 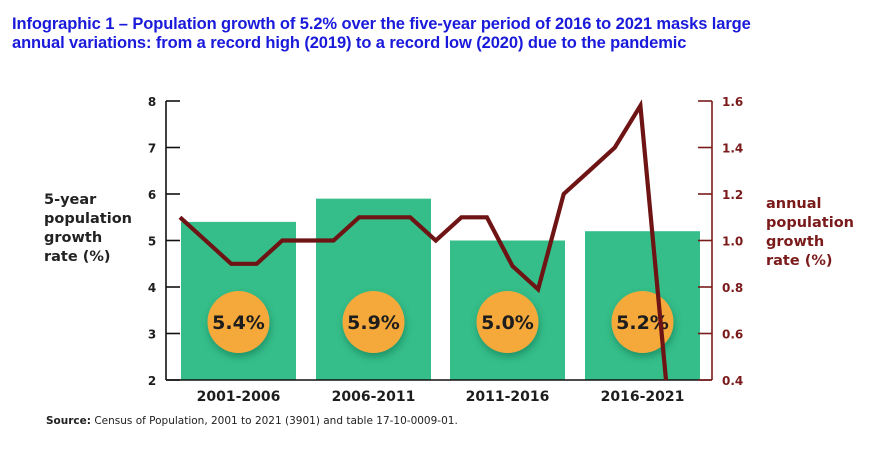 I want to click on bar-value-label: 5.4%, so click(x=238, y=323).